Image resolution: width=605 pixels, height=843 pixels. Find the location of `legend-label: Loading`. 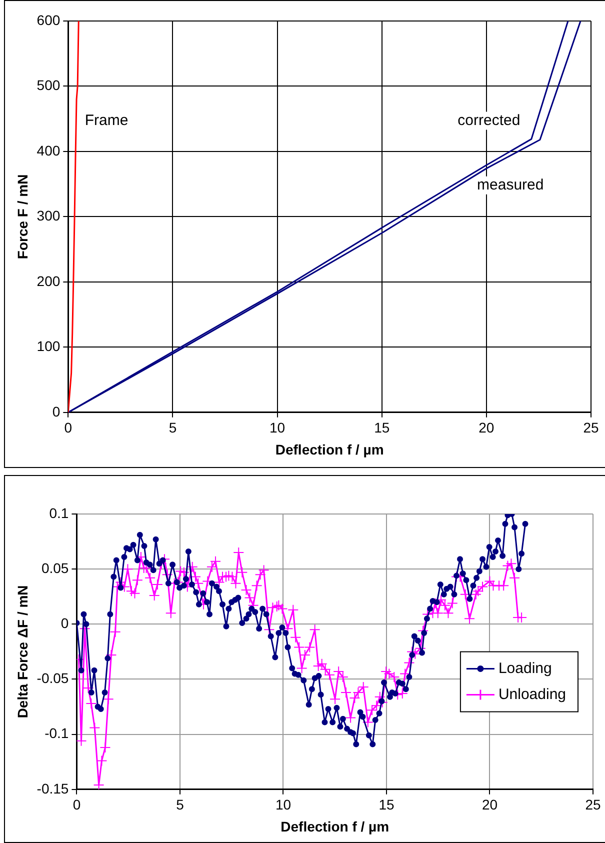

legend-label: Loading is located at coordinates (525, 668).